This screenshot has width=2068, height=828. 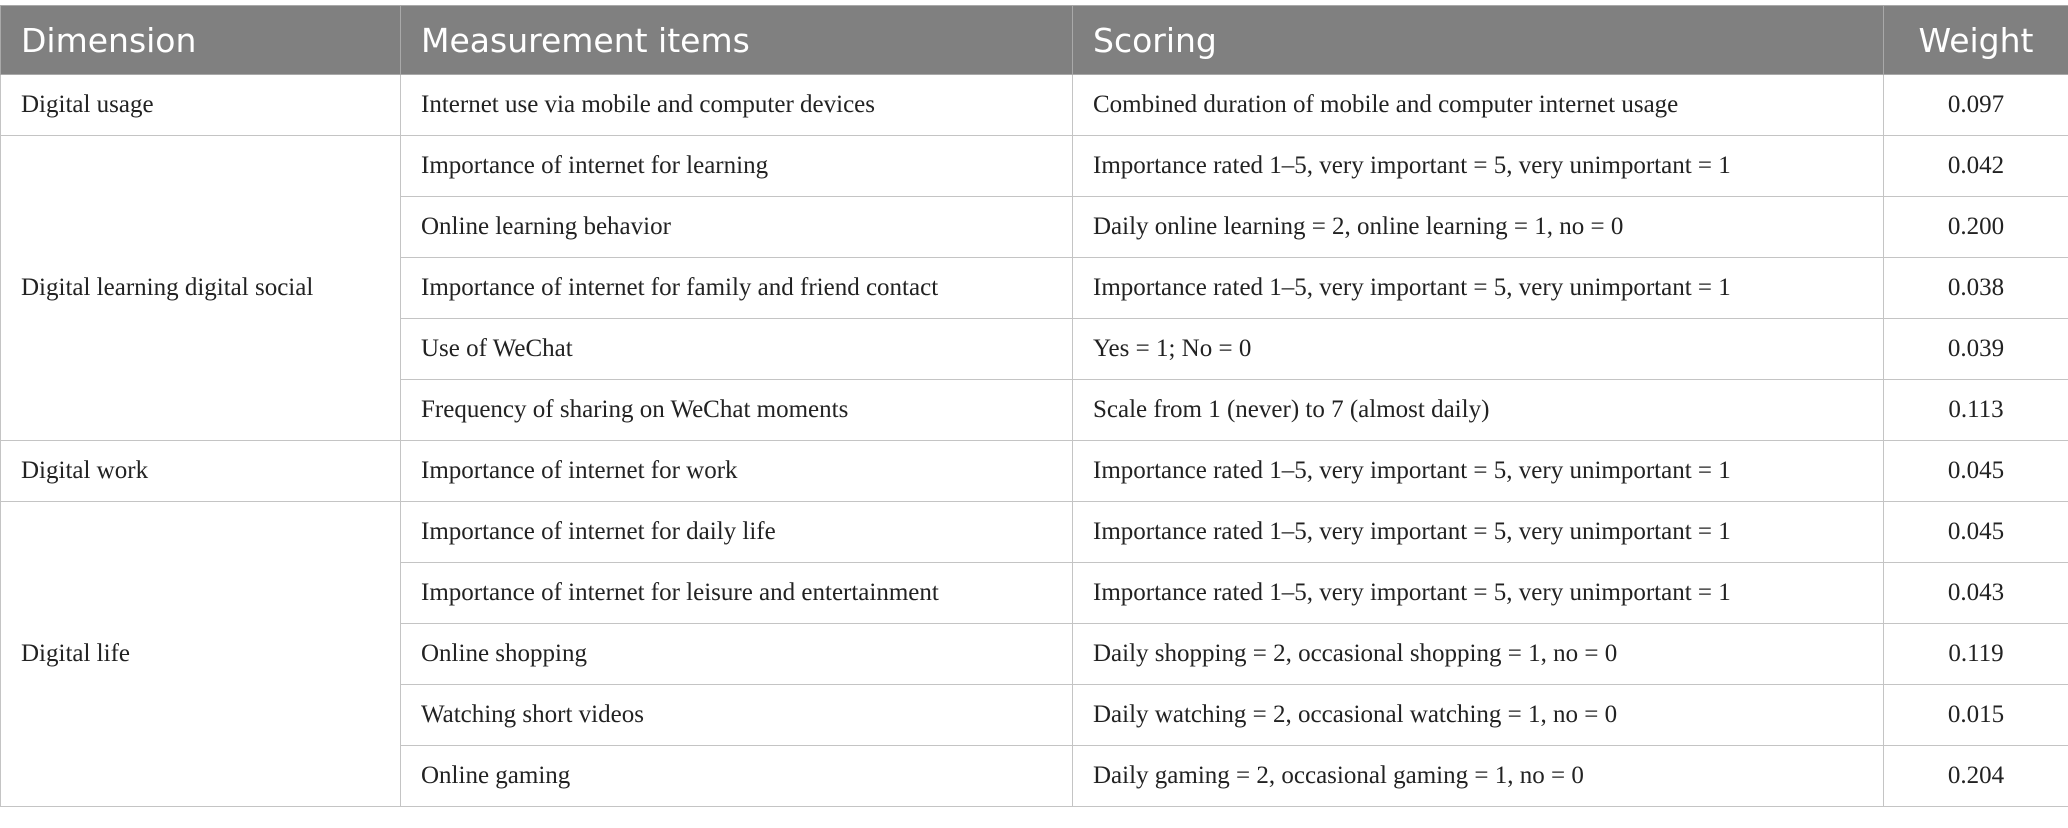 What do you see at coordinates (1478, 349) in the screenshot?
I see `scoring-cell: Yes = 1; No = 0` at bounding box center [1478, 349].